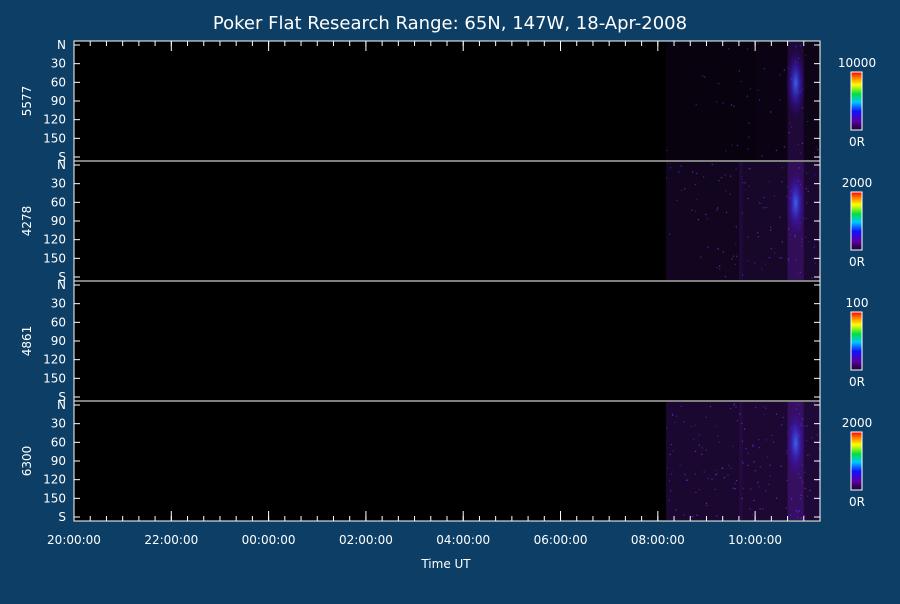 Image resolution: width=900 pixels, height=604 pixels. I want to click on y-tick-label: S, so click(62, 517).